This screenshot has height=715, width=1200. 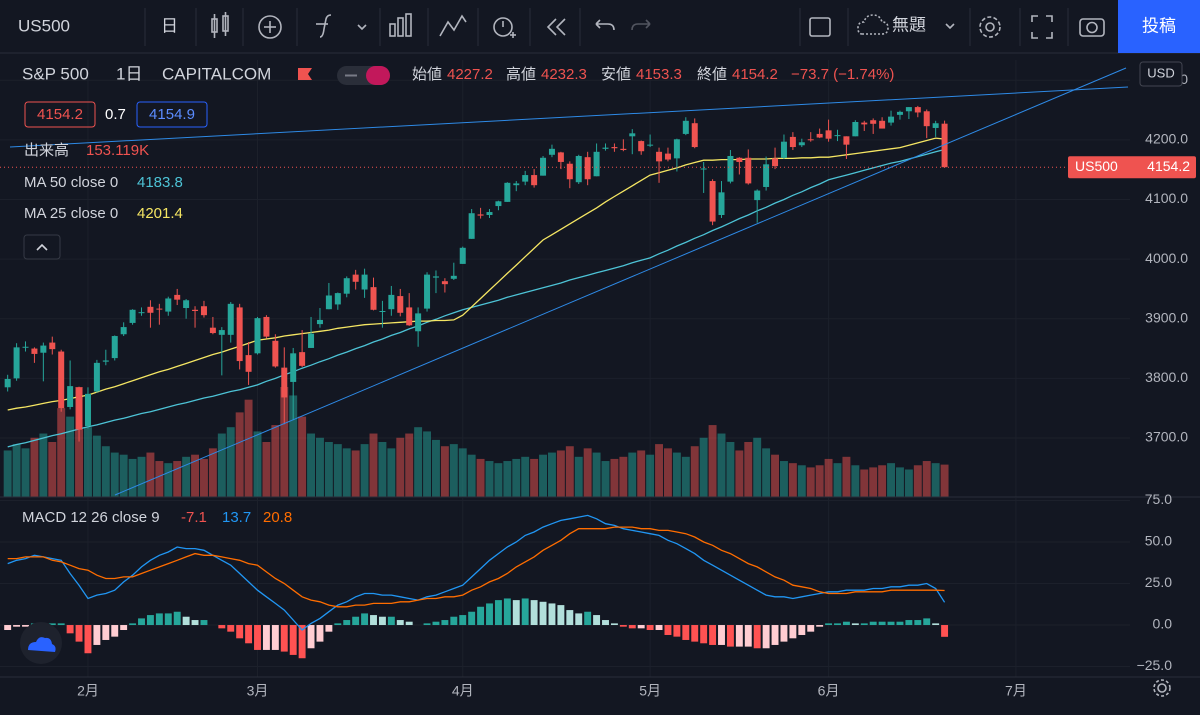 I want to click on replay-icon, so click(x=556, y=27).